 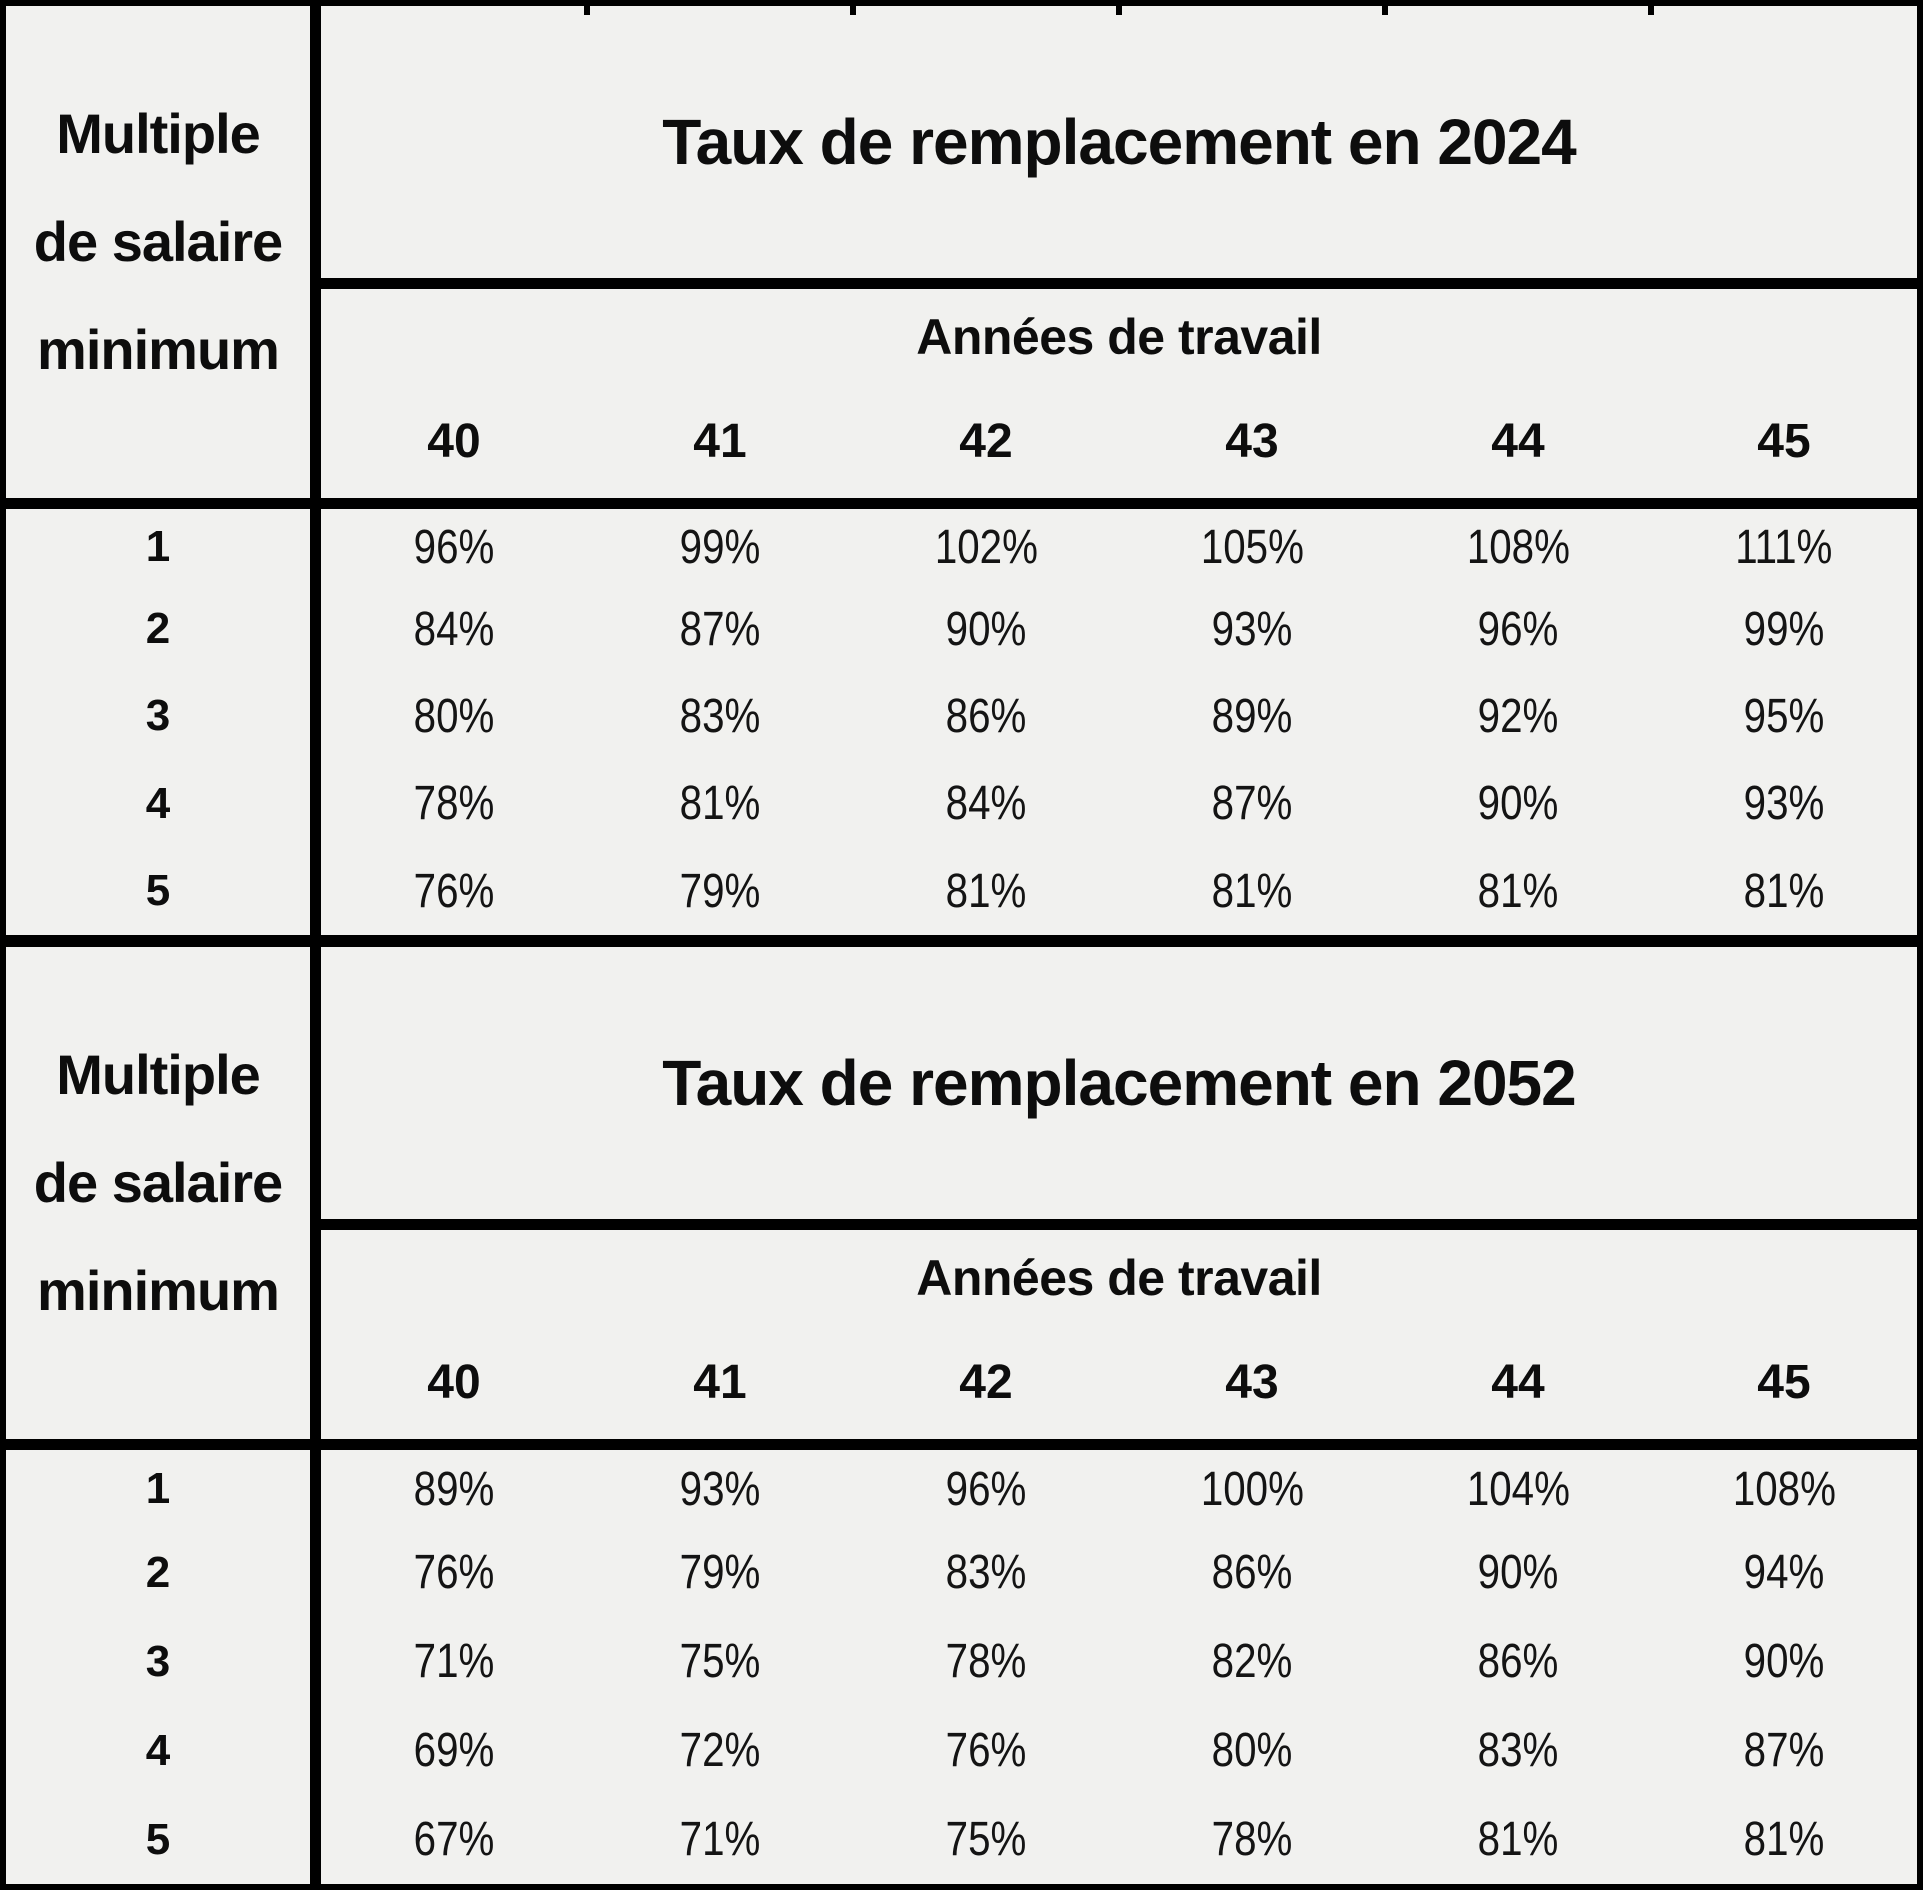 I want to click on table-cell: 82%, so click(x=1252, y=1661).